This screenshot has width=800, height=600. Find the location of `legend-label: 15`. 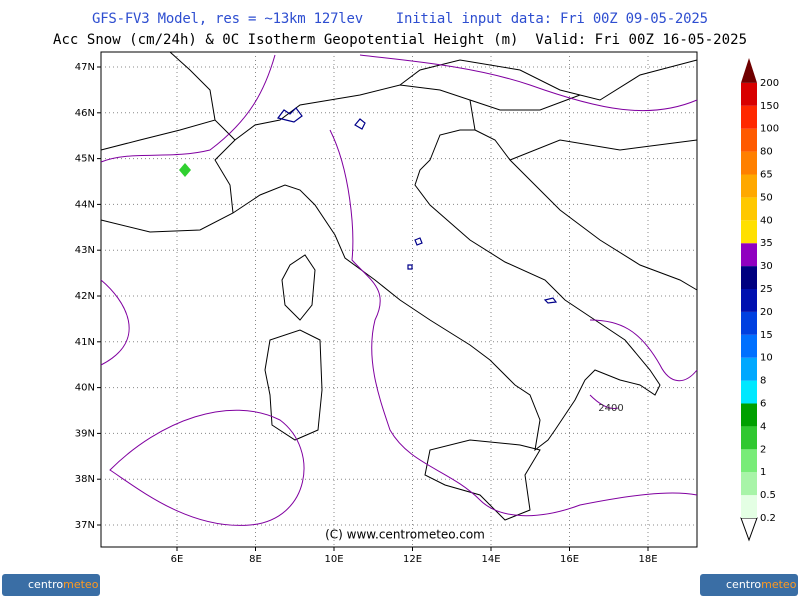

legend-label: 15 is located at coordinates (766, 335).